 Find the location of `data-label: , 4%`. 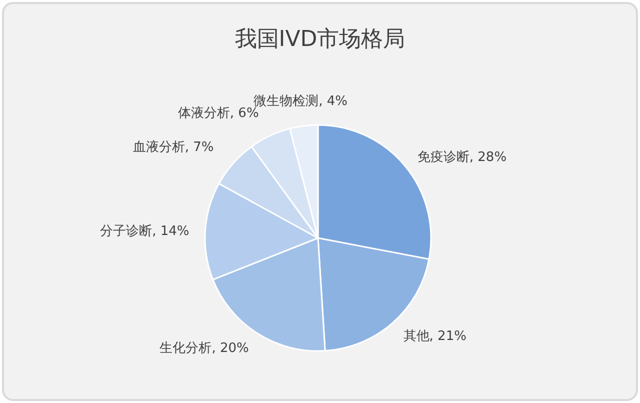

data-label: , 4% is located at coordinates (333, 102).